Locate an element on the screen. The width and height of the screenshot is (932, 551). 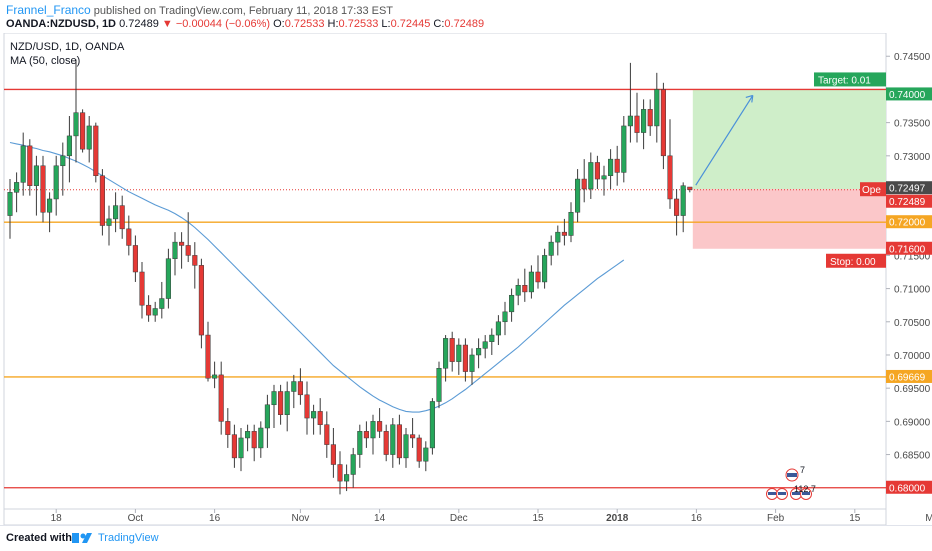
target-price-label-box is located at coordinates (909, 94).